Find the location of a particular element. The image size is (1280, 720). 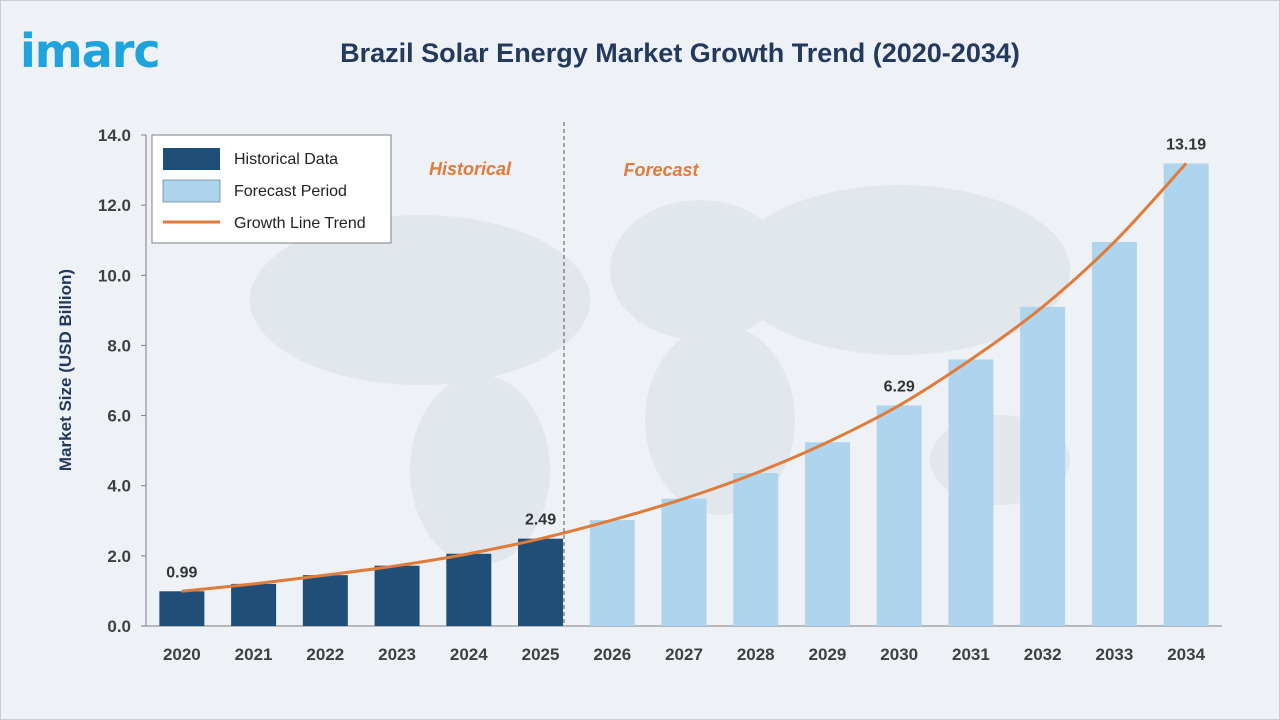

section-label-historical: Historical is located at coordinates (470, 169).